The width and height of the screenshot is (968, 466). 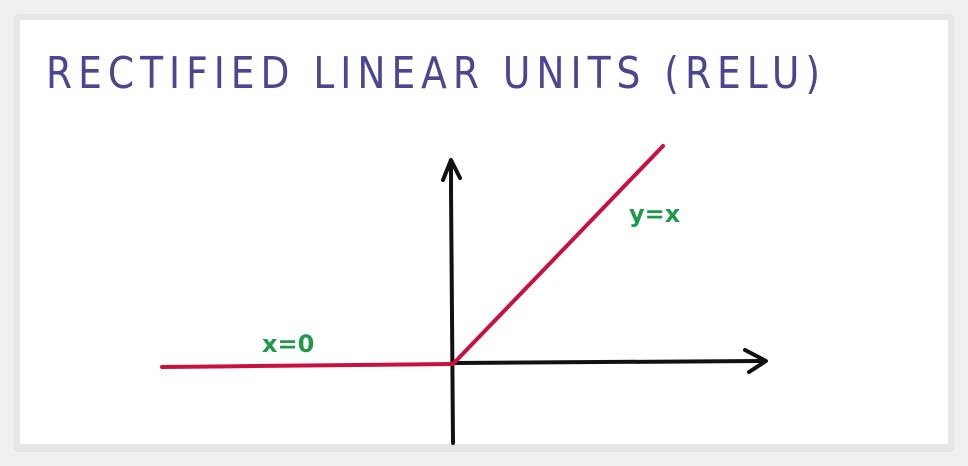 What do you see at coordinates (451, 170) in the screenshot?
I see `y-axis-arrowhead` at bounding box center [451, 170].